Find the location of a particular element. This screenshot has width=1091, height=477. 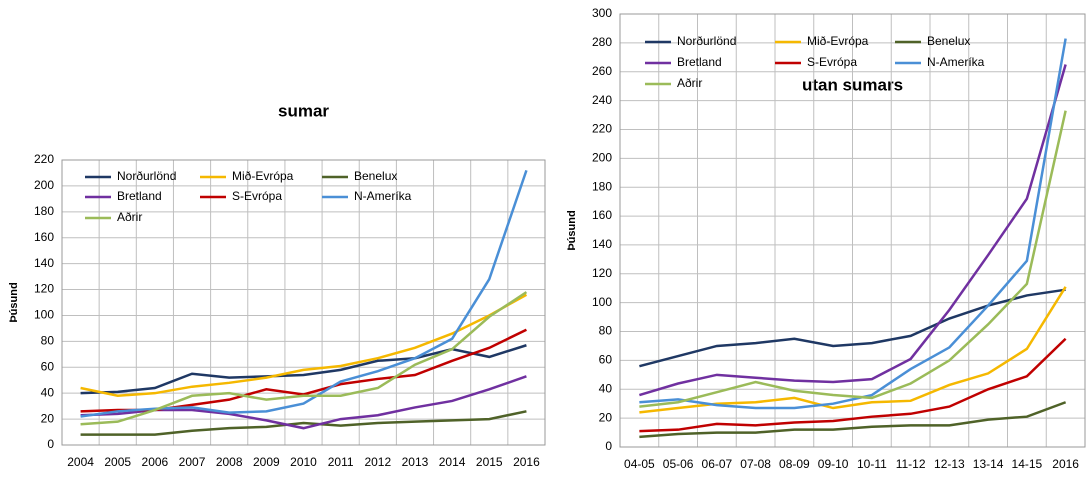

y-tick-label: 300 is located at coordinates (602, 13).